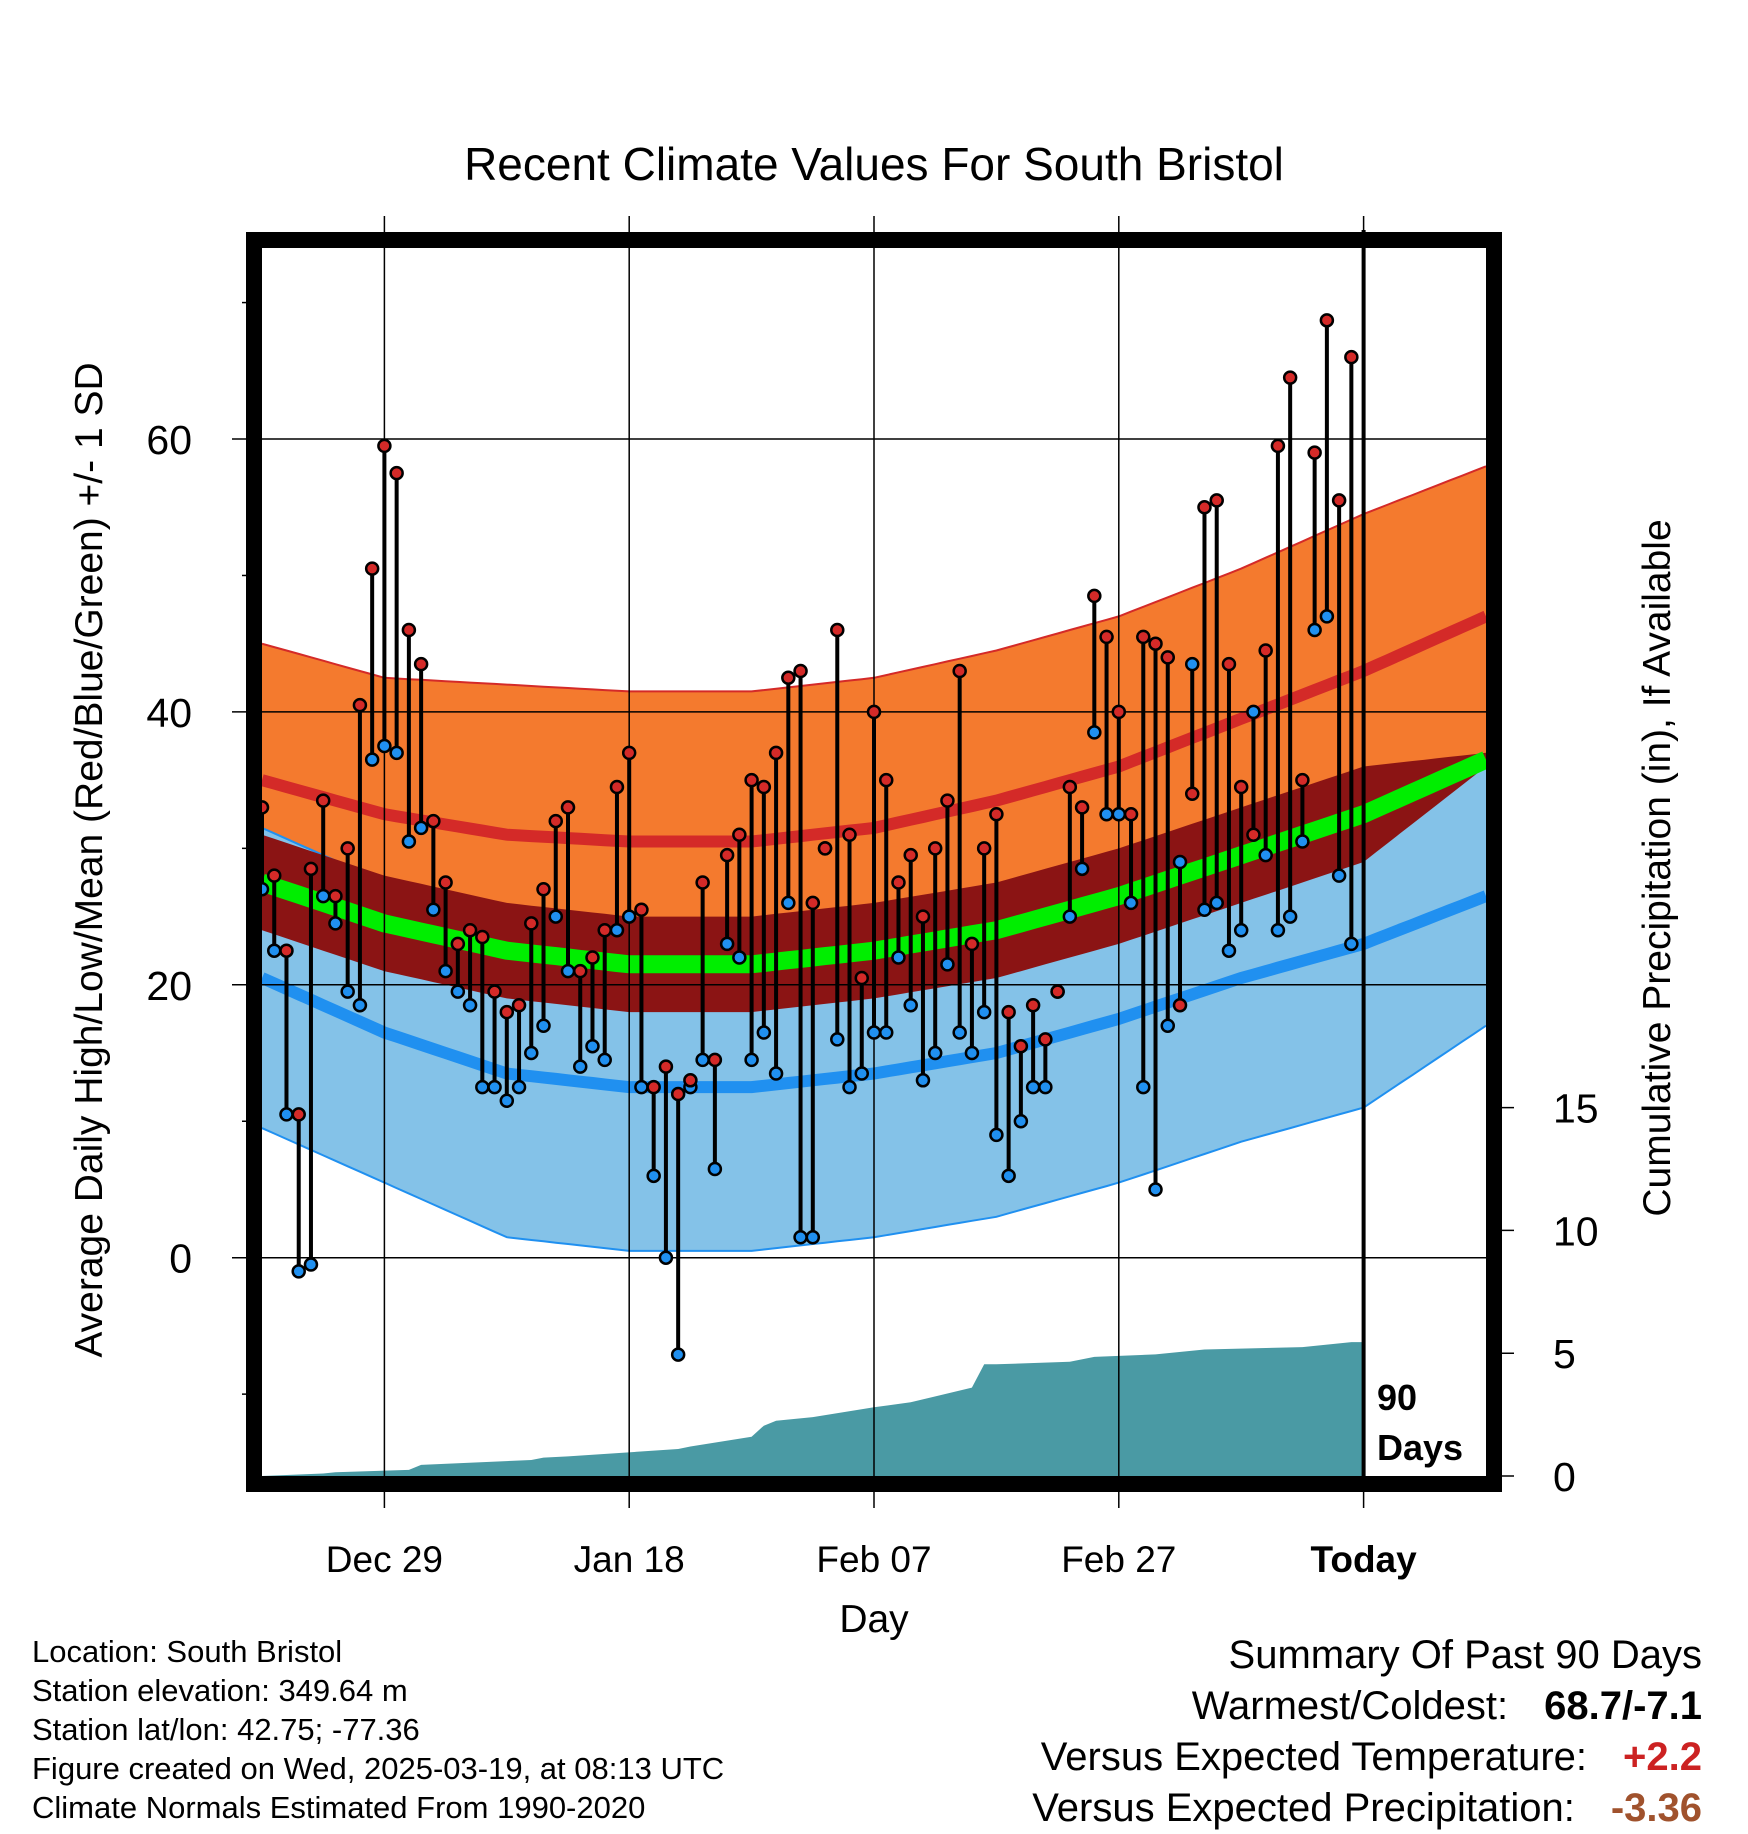 This screenshot has height=1834, width=1748. What do you see at coordinates (1662, 1757) in the screenshot?
I see `temp-value: +2.2` at bounding box center [1662, 1757].